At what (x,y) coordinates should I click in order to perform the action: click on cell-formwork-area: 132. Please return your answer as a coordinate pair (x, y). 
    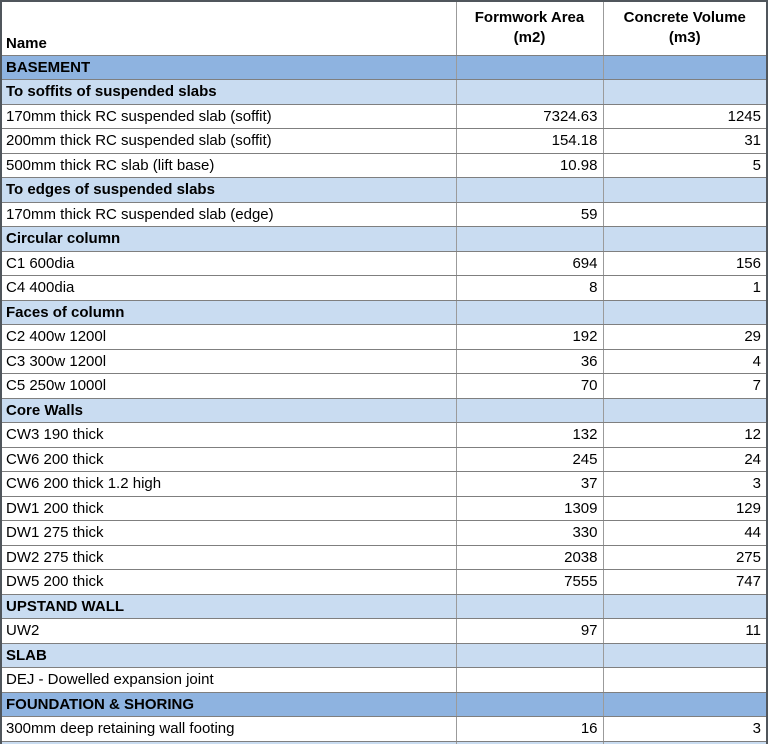
    Looking at the image, I should click on (529, 435).